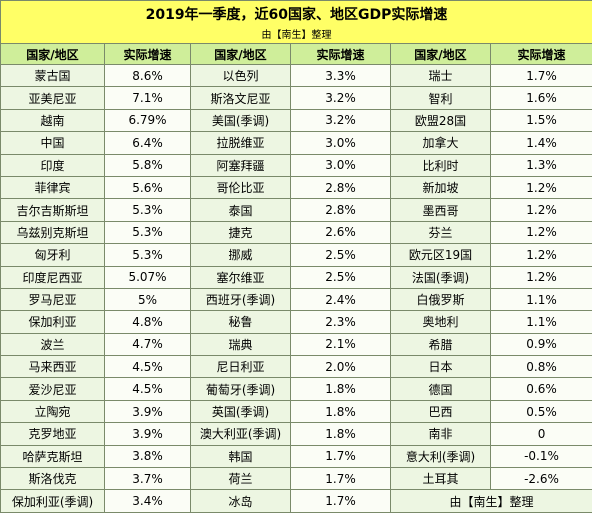 The width and height of the screenshot is (592, 513). Describe the element at coordinates (440, 255) in the screenshot. I see `country-cell: 欧元区19国` at that location.